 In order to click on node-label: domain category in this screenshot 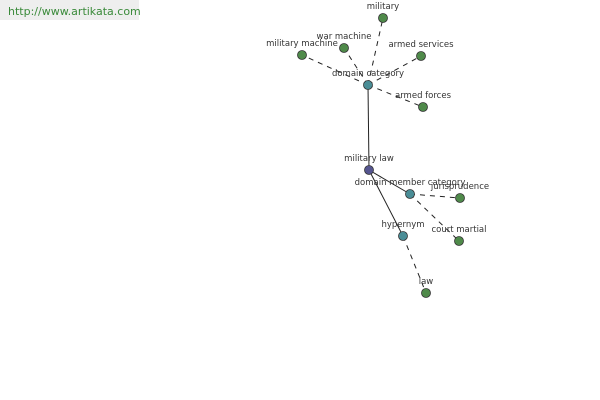, I will do `click(368, 74)`.